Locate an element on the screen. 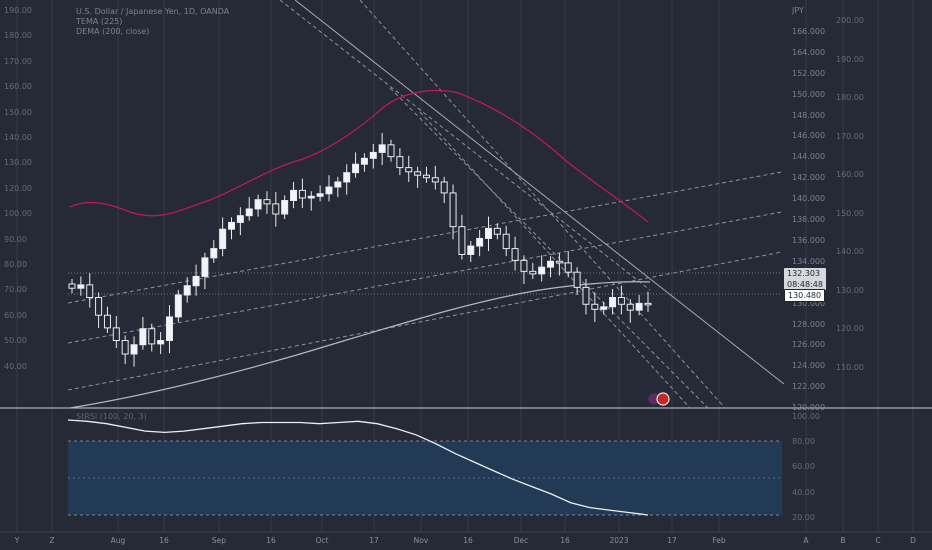  inner-axis-label: 144.000 is located at coordinates (809, 157).